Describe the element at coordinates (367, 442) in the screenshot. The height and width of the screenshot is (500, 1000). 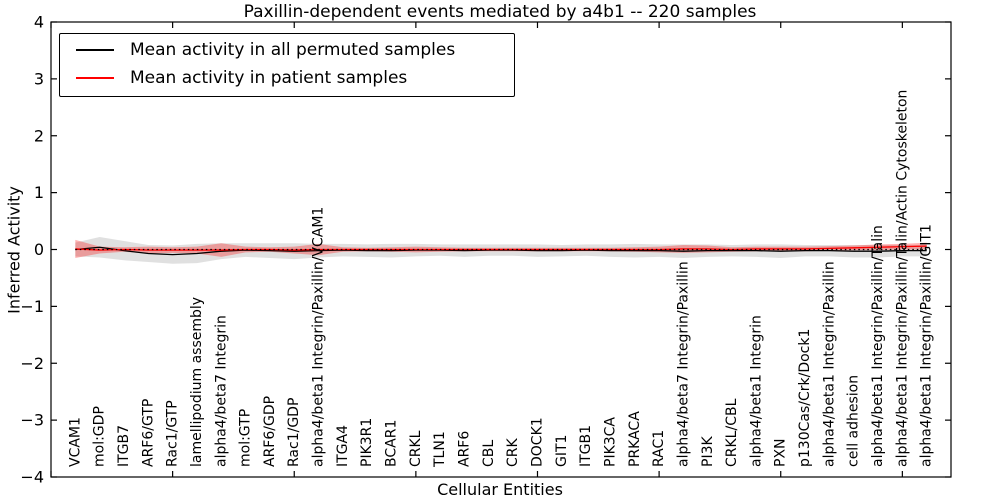
I see `category-label: PIK3R1` at that location.